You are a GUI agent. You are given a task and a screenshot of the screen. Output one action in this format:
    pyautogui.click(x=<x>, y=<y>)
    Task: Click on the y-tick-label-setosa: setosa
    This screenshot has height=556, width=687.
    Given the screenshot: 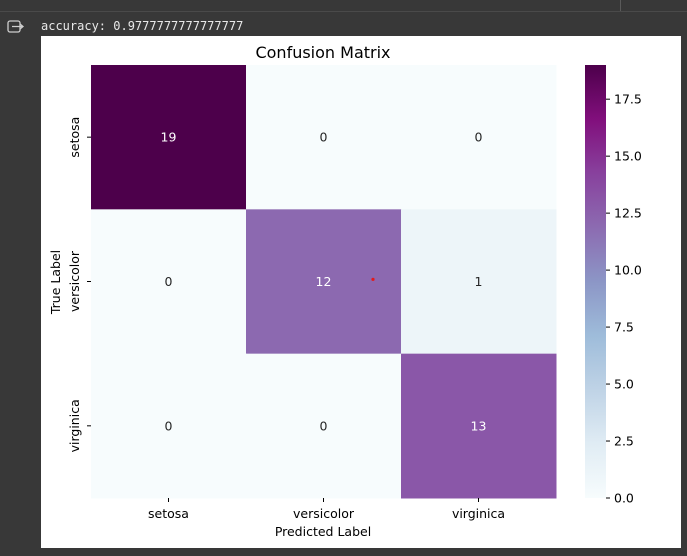 What is the action you would take?
    pyautogui.click(x=74, y=137)
    